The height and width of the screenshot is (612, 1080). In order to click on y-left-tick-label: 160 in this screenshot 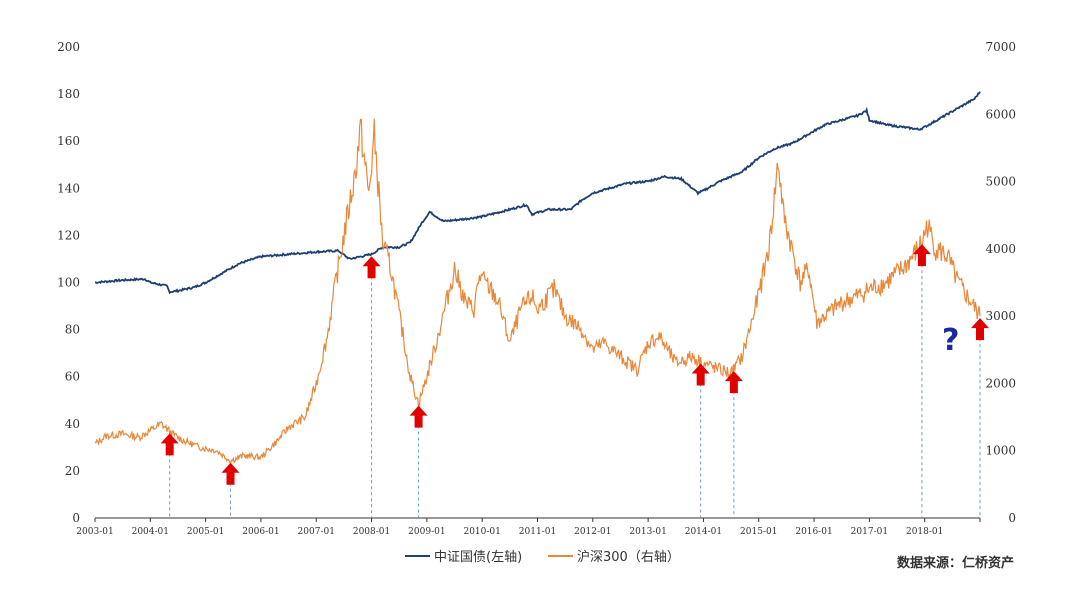, I will do `click(68, 141)`.